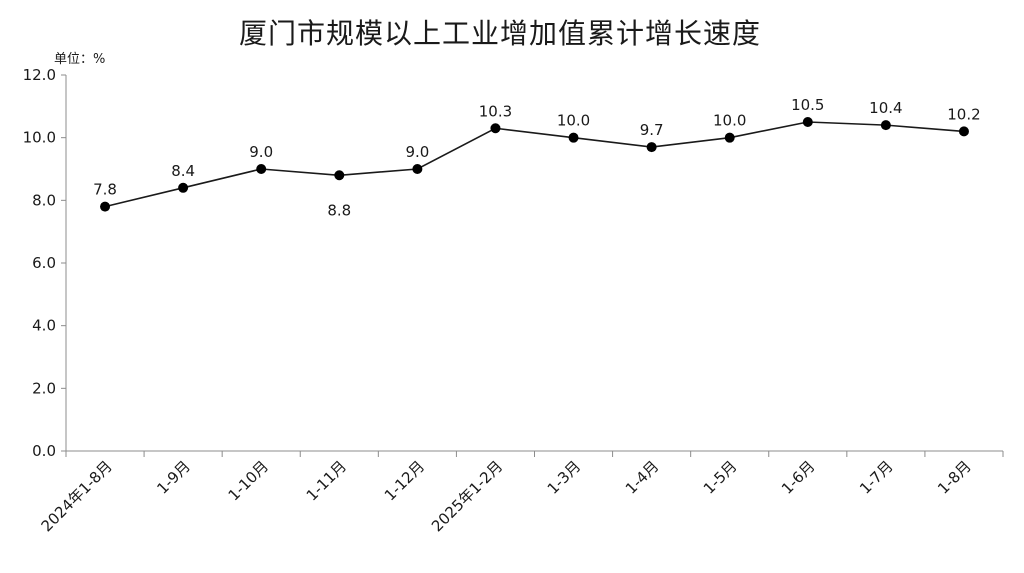  I want to click on y-tick-label: 8.0, so click(44, 200).